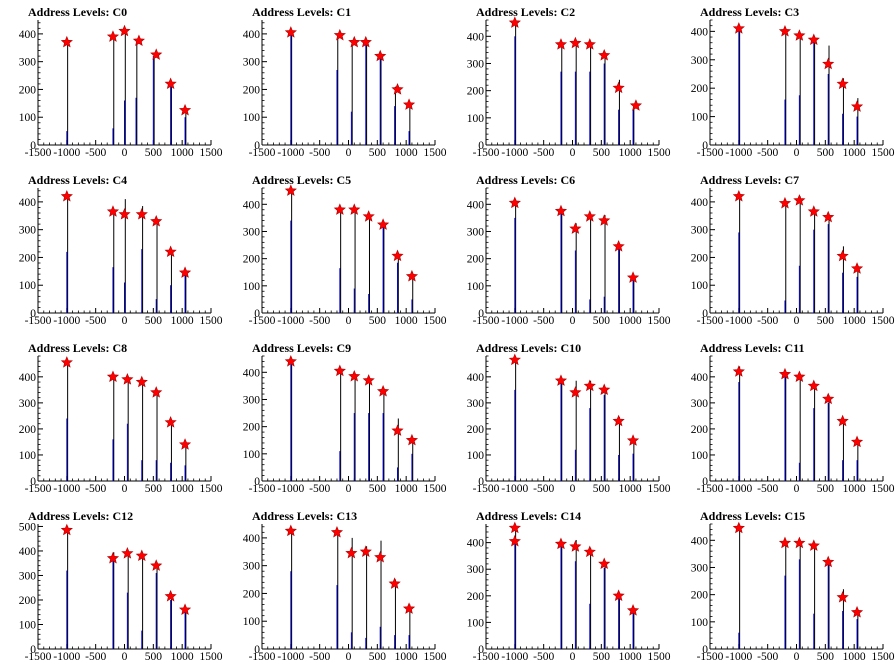  Describe the element at coordinates (302, 348) in the screenshot. I see `chart-title: Address Levels: C9` at that location.